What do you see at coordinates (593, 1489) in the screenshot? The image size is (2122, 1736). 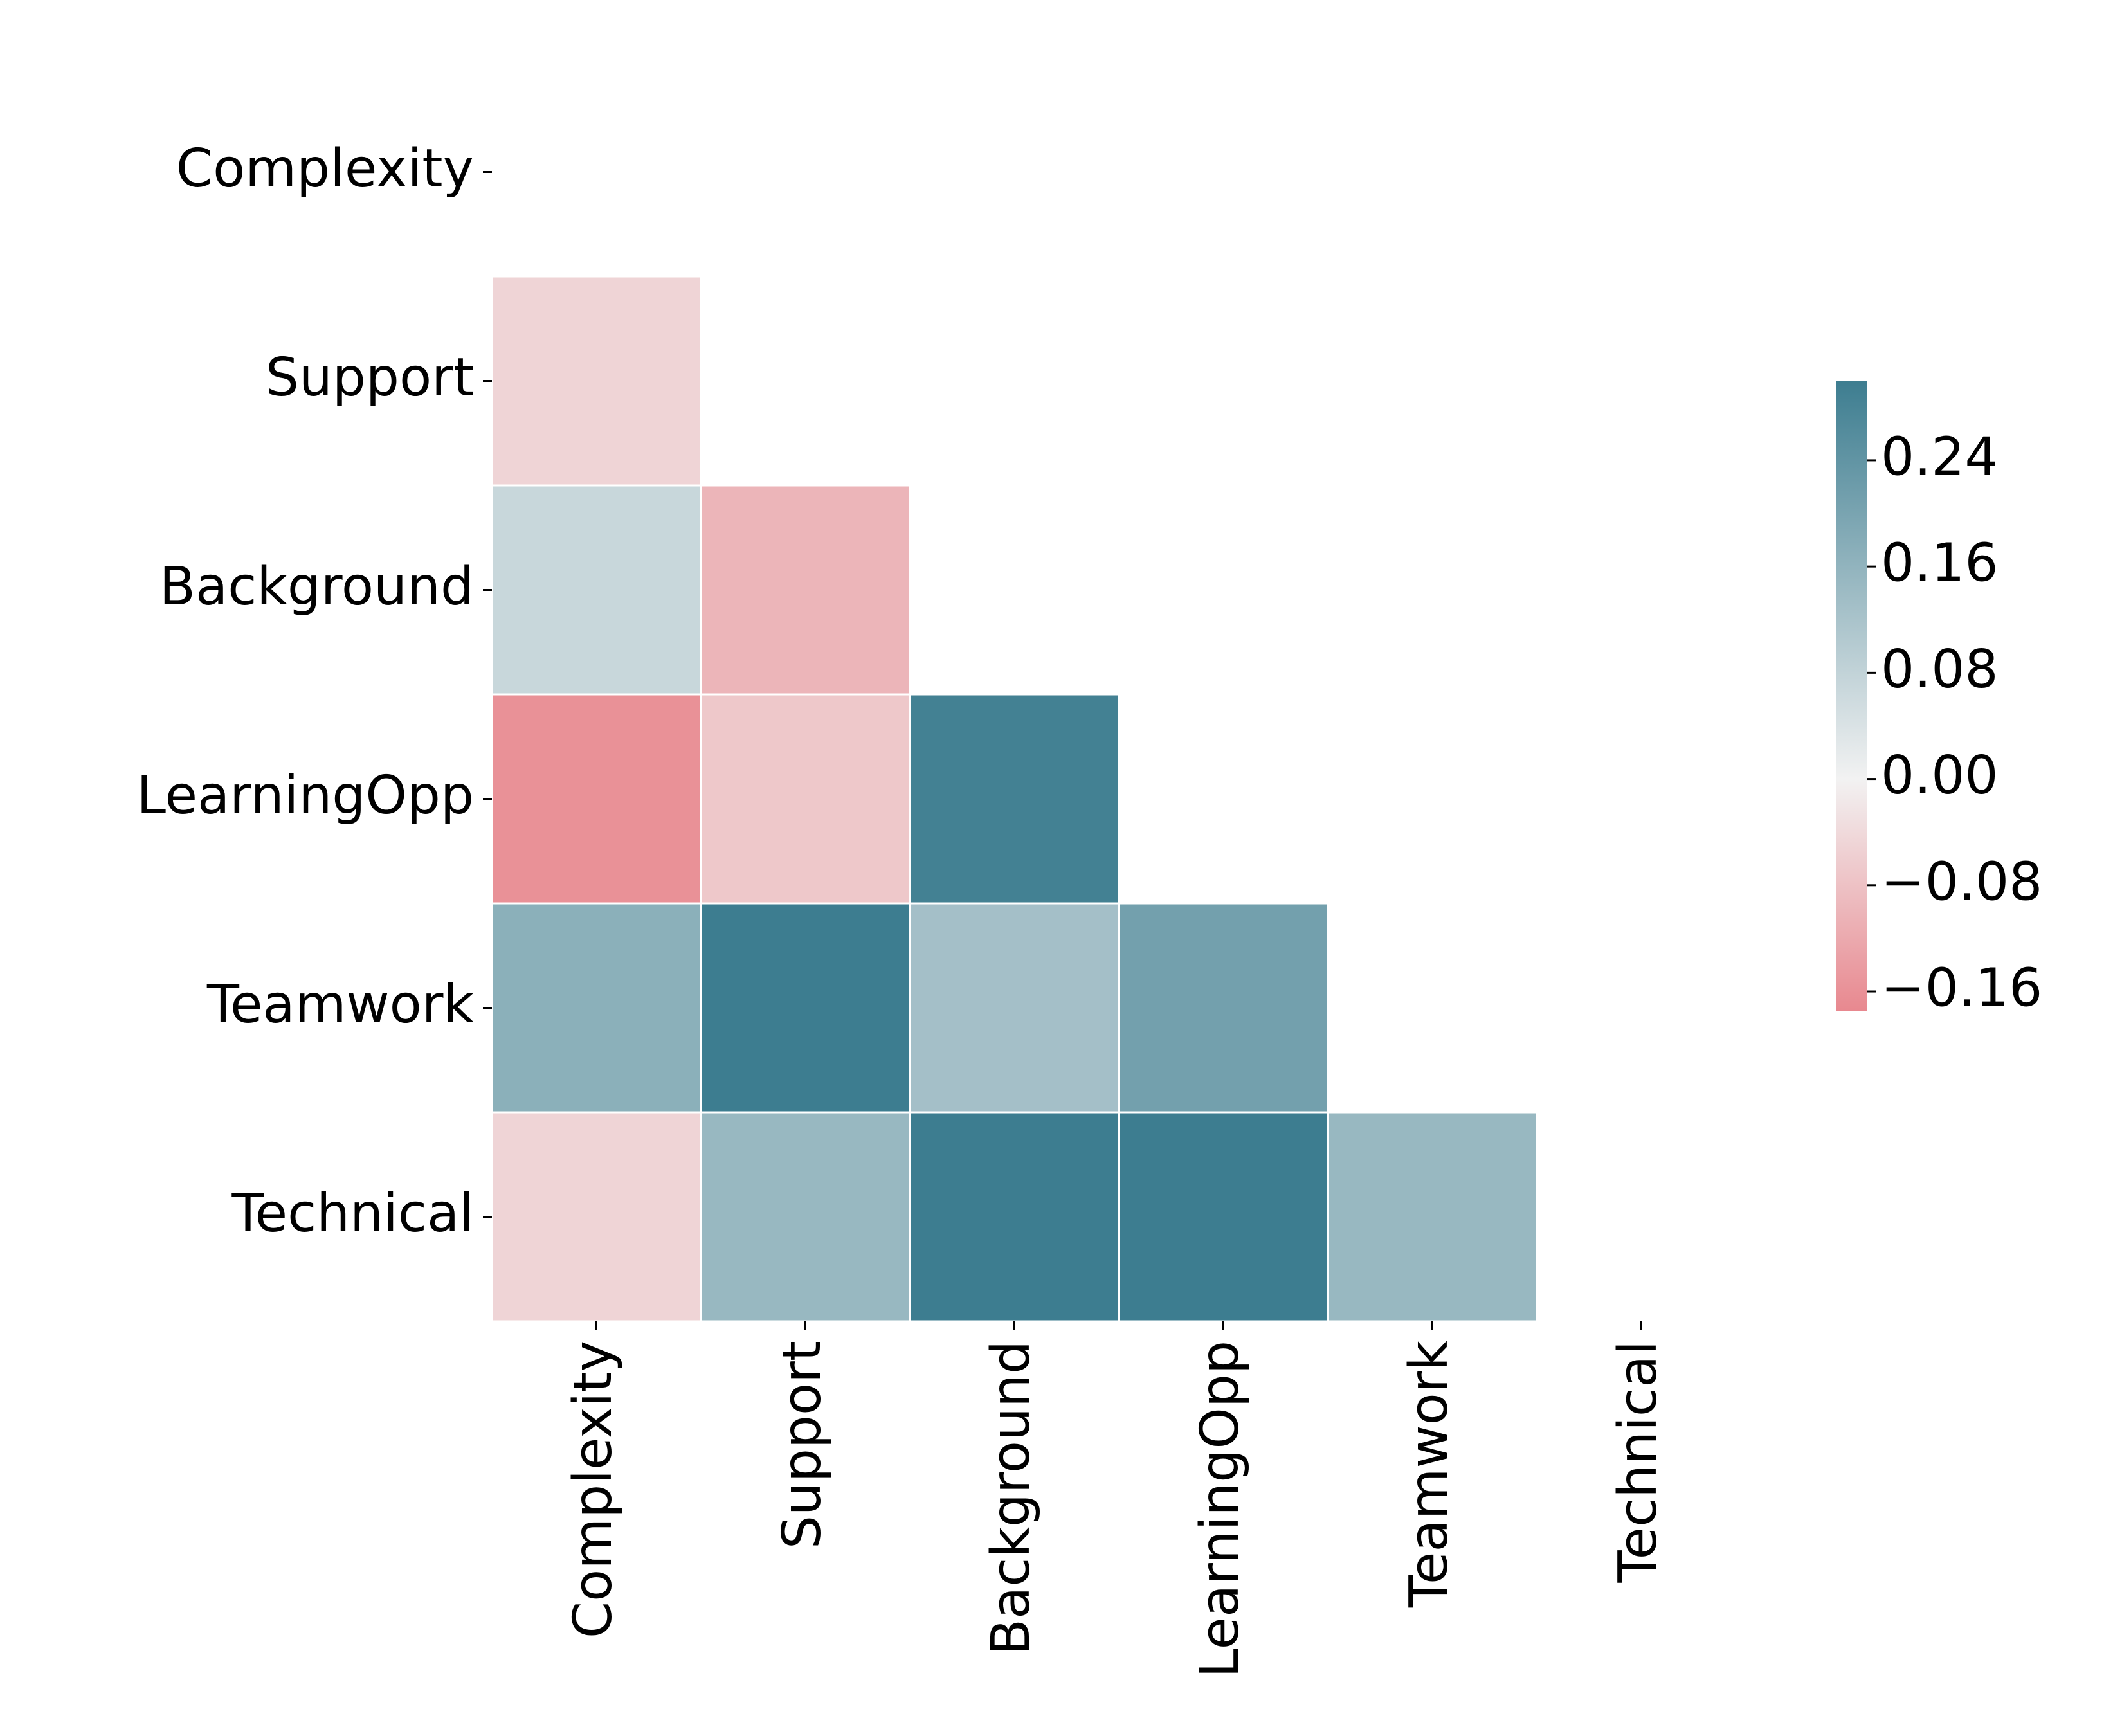 I see `x-tick-label: Complexity` at bounding box center [593, 1489].